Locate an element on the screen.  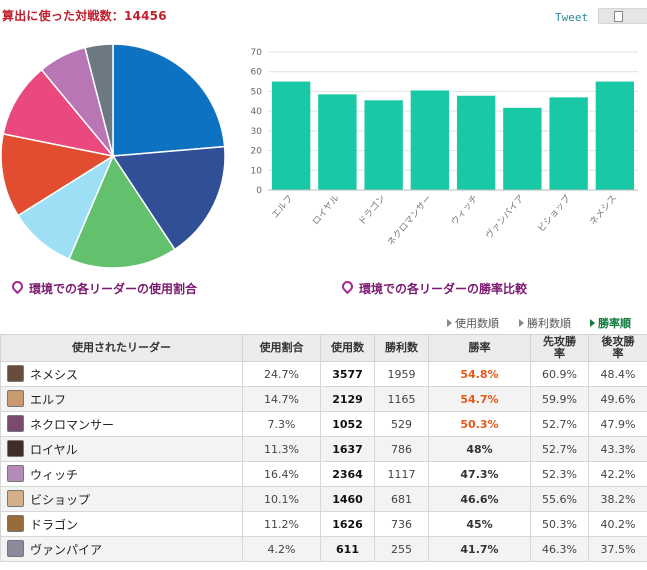
share-button is located at coordinates (622, 16).